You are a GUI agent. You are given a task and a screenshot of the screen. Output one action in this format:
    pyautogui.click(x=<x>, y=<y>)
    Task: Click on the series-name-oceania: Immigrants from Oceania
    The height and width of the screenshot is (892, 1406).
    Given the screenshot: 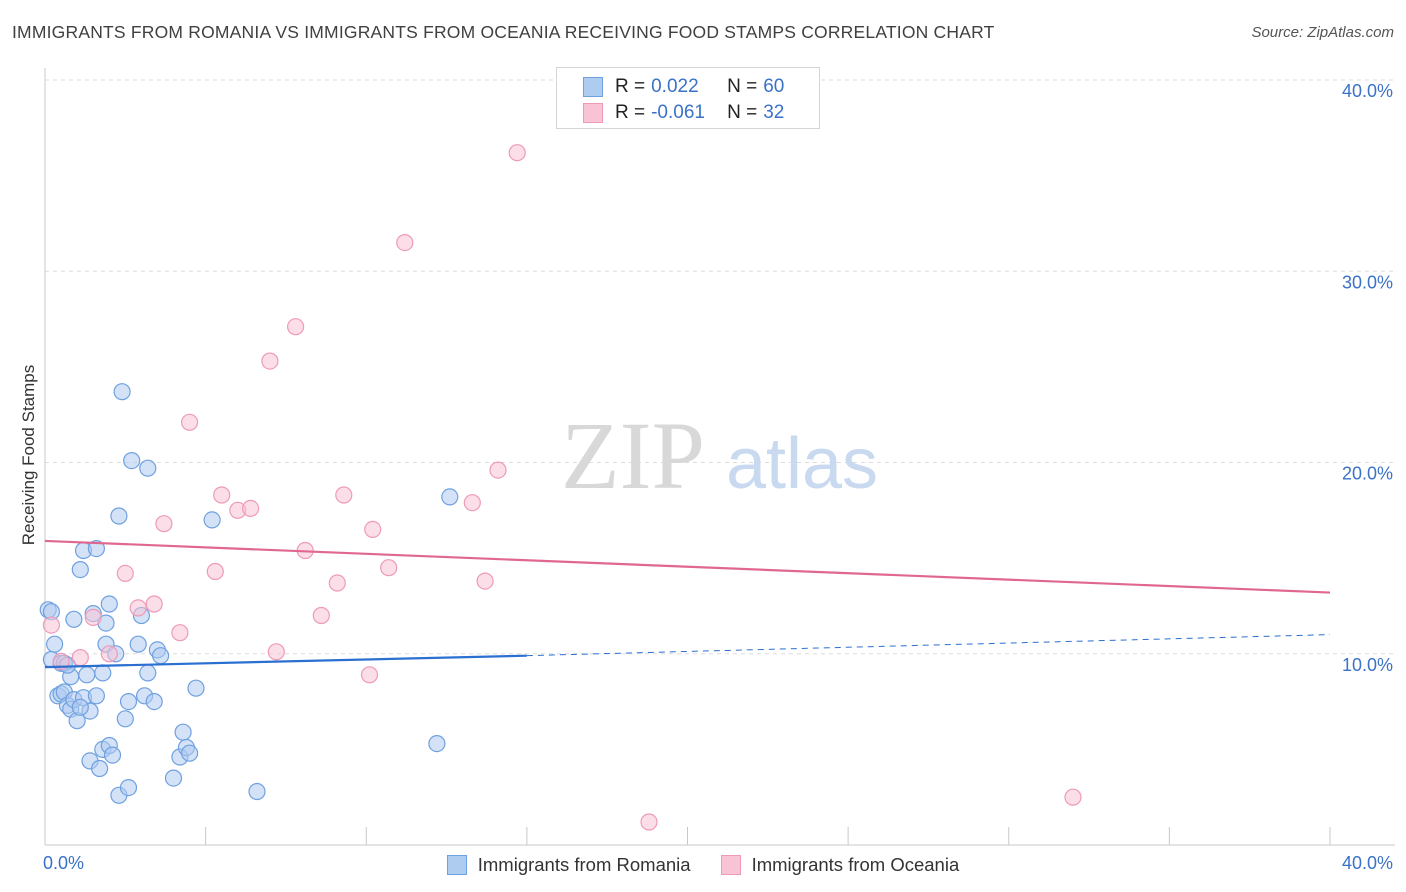 What is the action you would take?
    pyautogui.click(x=855, y=864)
    